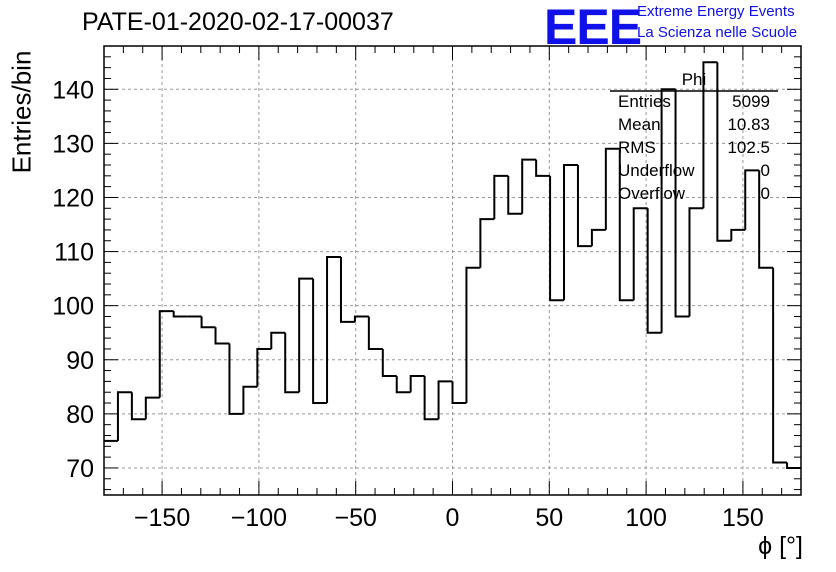 The image size is (836, 572). Describe the element at coordinates (453, 518) in the screenshot. I see `x-tick-label: 0` at that location.